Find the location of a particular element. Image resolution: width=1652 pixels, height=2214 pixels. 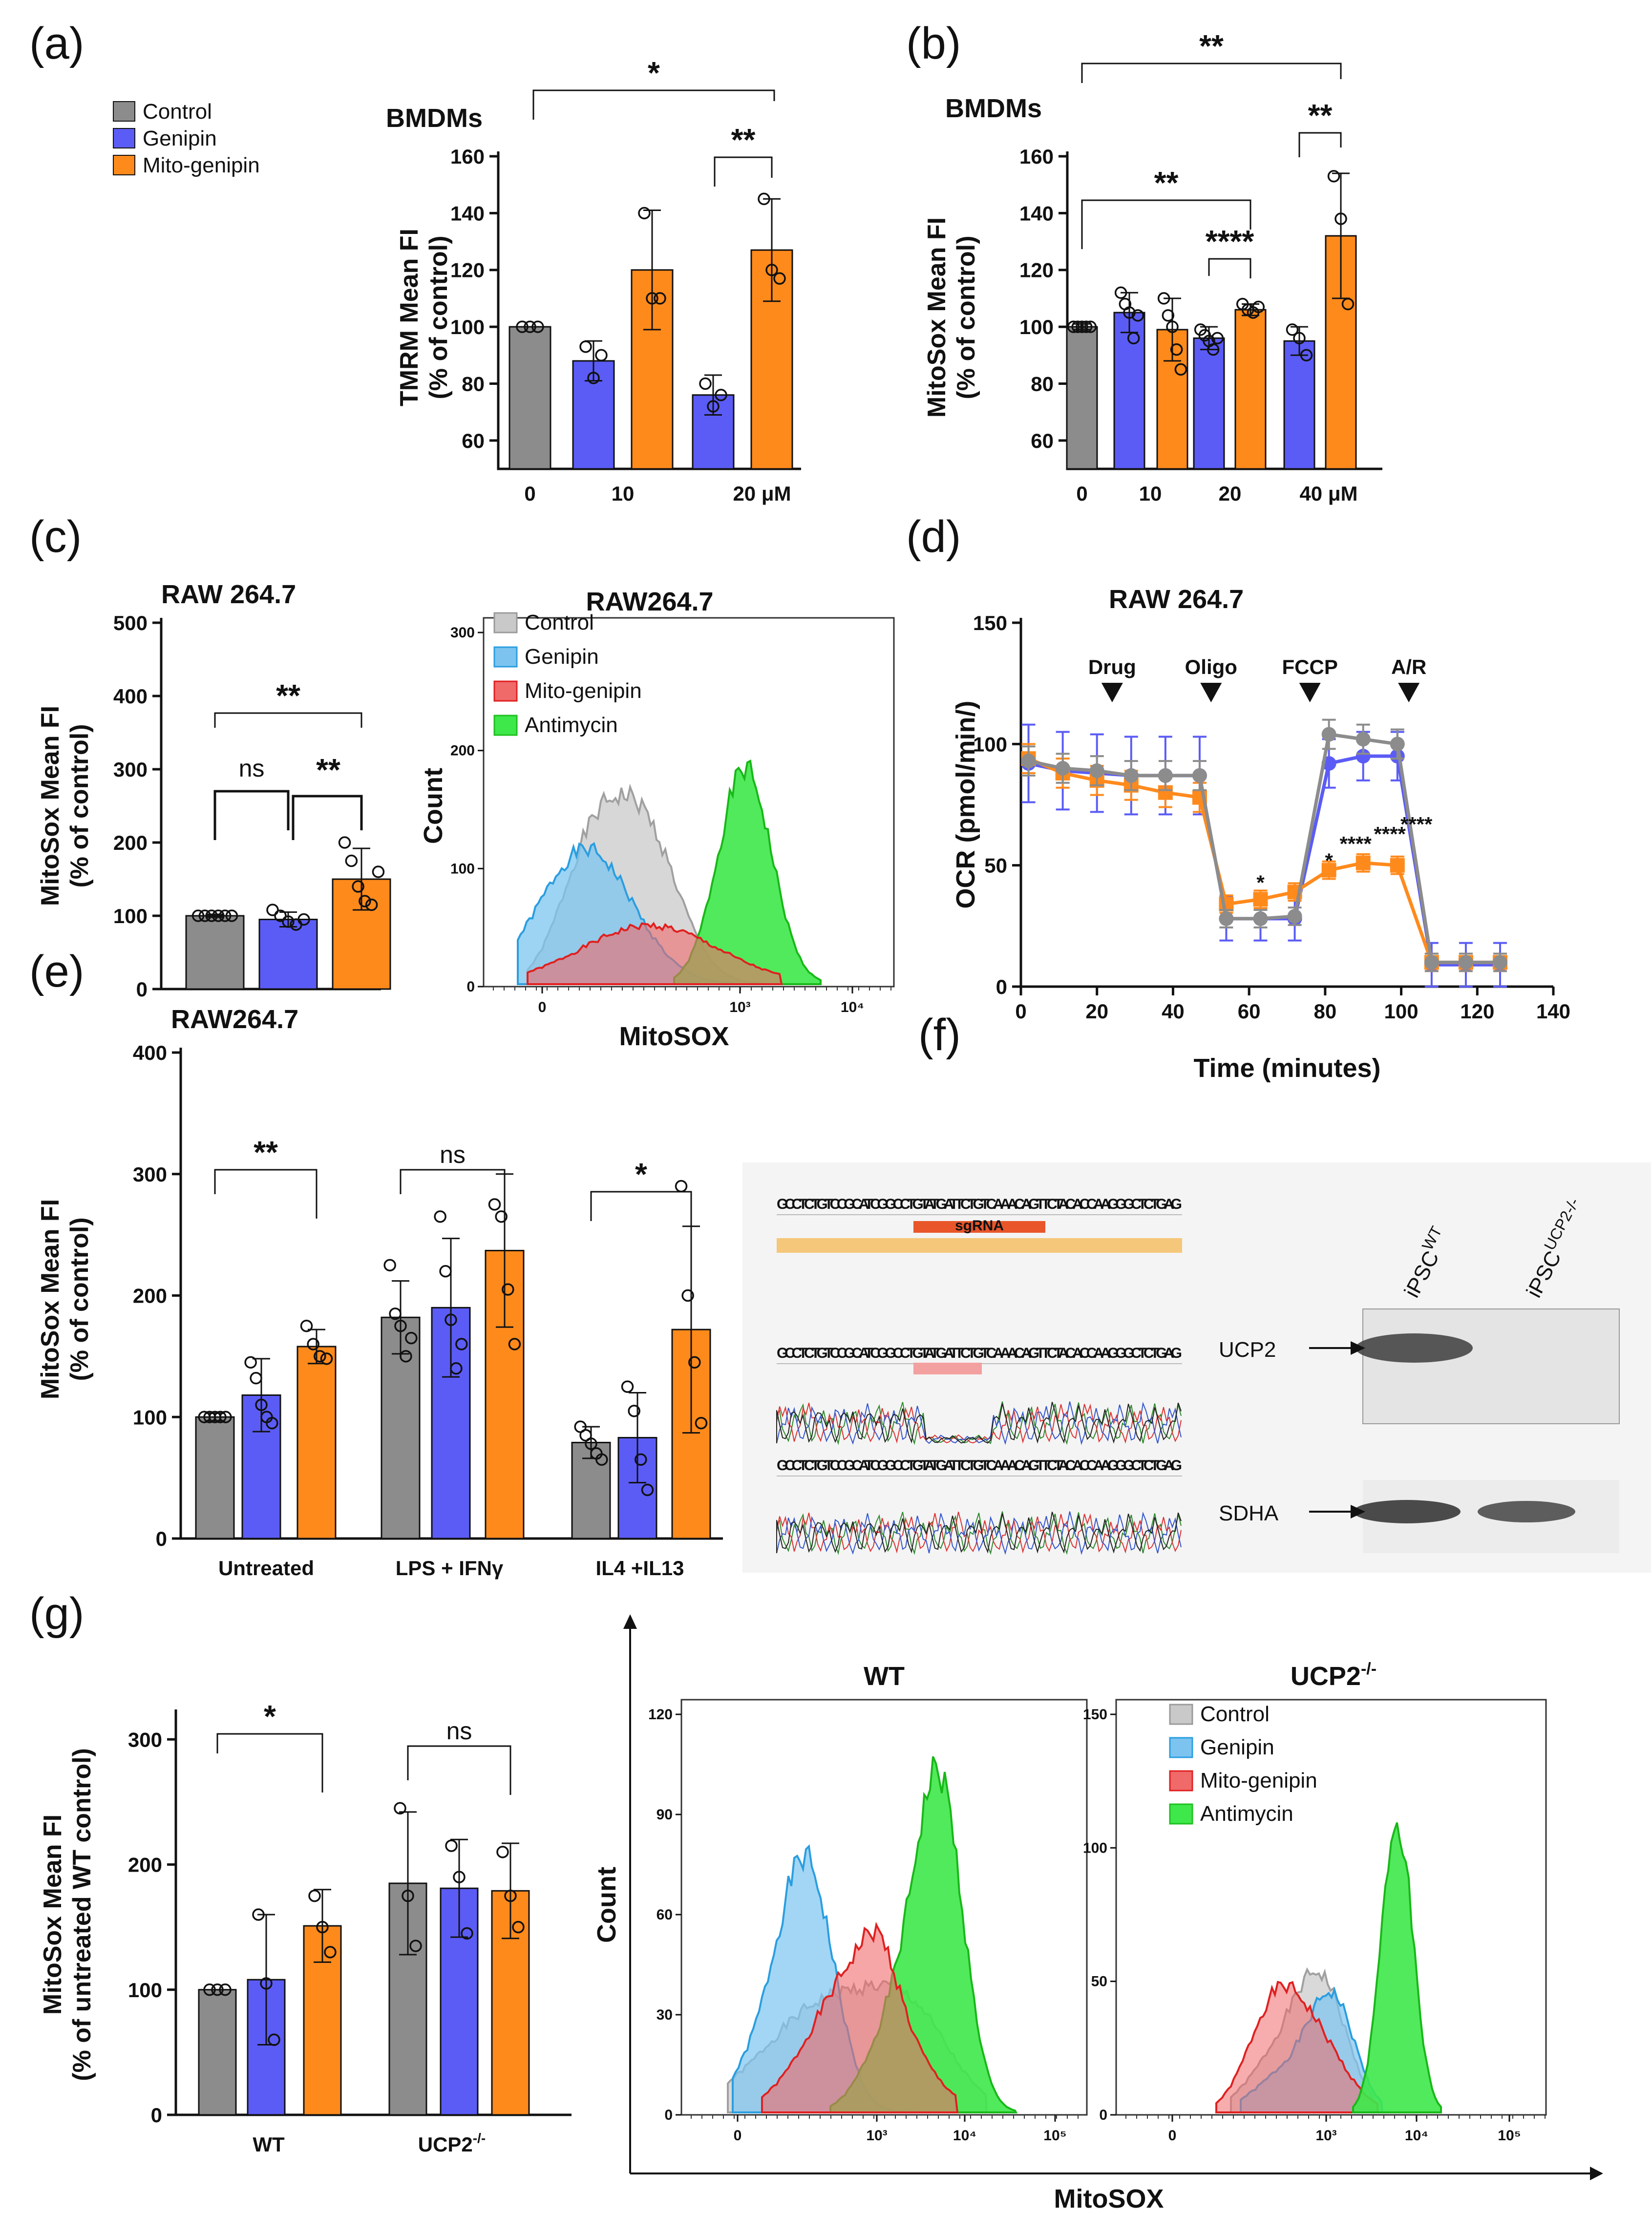

injection-label: FCCP is located at coordinates (1310, 666).